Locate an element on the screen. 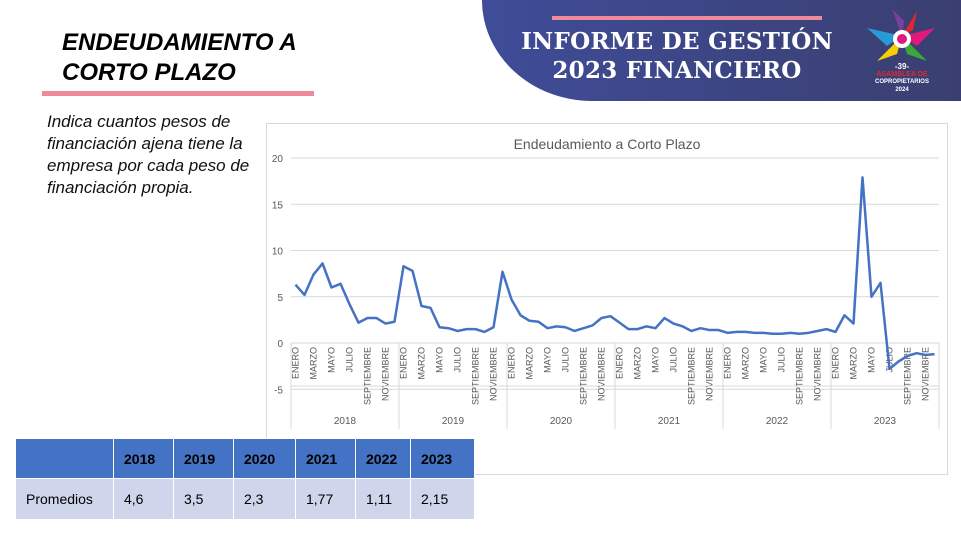 Image resolution: width=961 pixels, height=537 pixels. table-cell: 1,11 is located at coordinates (383, 499).